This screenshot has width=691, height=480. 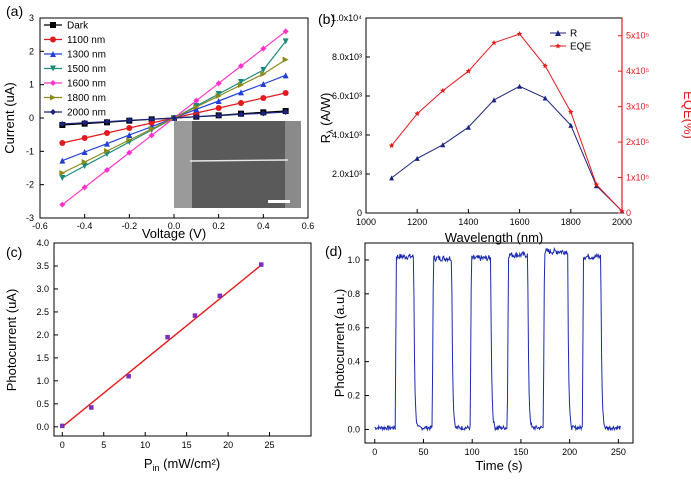 What do you see at coordinates (42, 404) in the screenshot?
I see `panel-c-ytick-label: 0.5` at bounding box center [42, 404].